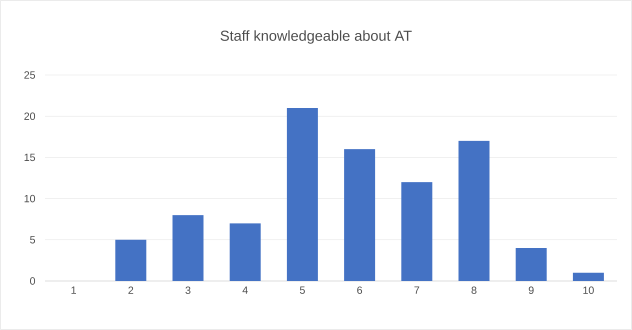 This screenshot has height=330, width=632. What do you see at coordinates (316, 37) in the screenshot?
I see `chart-title: Staff knowledgeable about AT` at bounding box center [316, 37].